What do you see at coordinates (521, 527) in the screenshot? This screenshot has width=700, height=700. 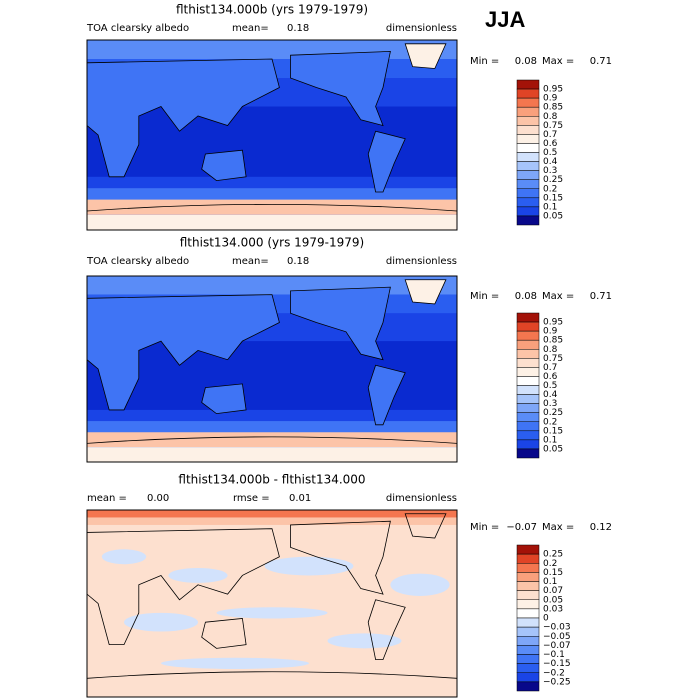 I see `min-value: −0.07` at bounding box center [521, 527].